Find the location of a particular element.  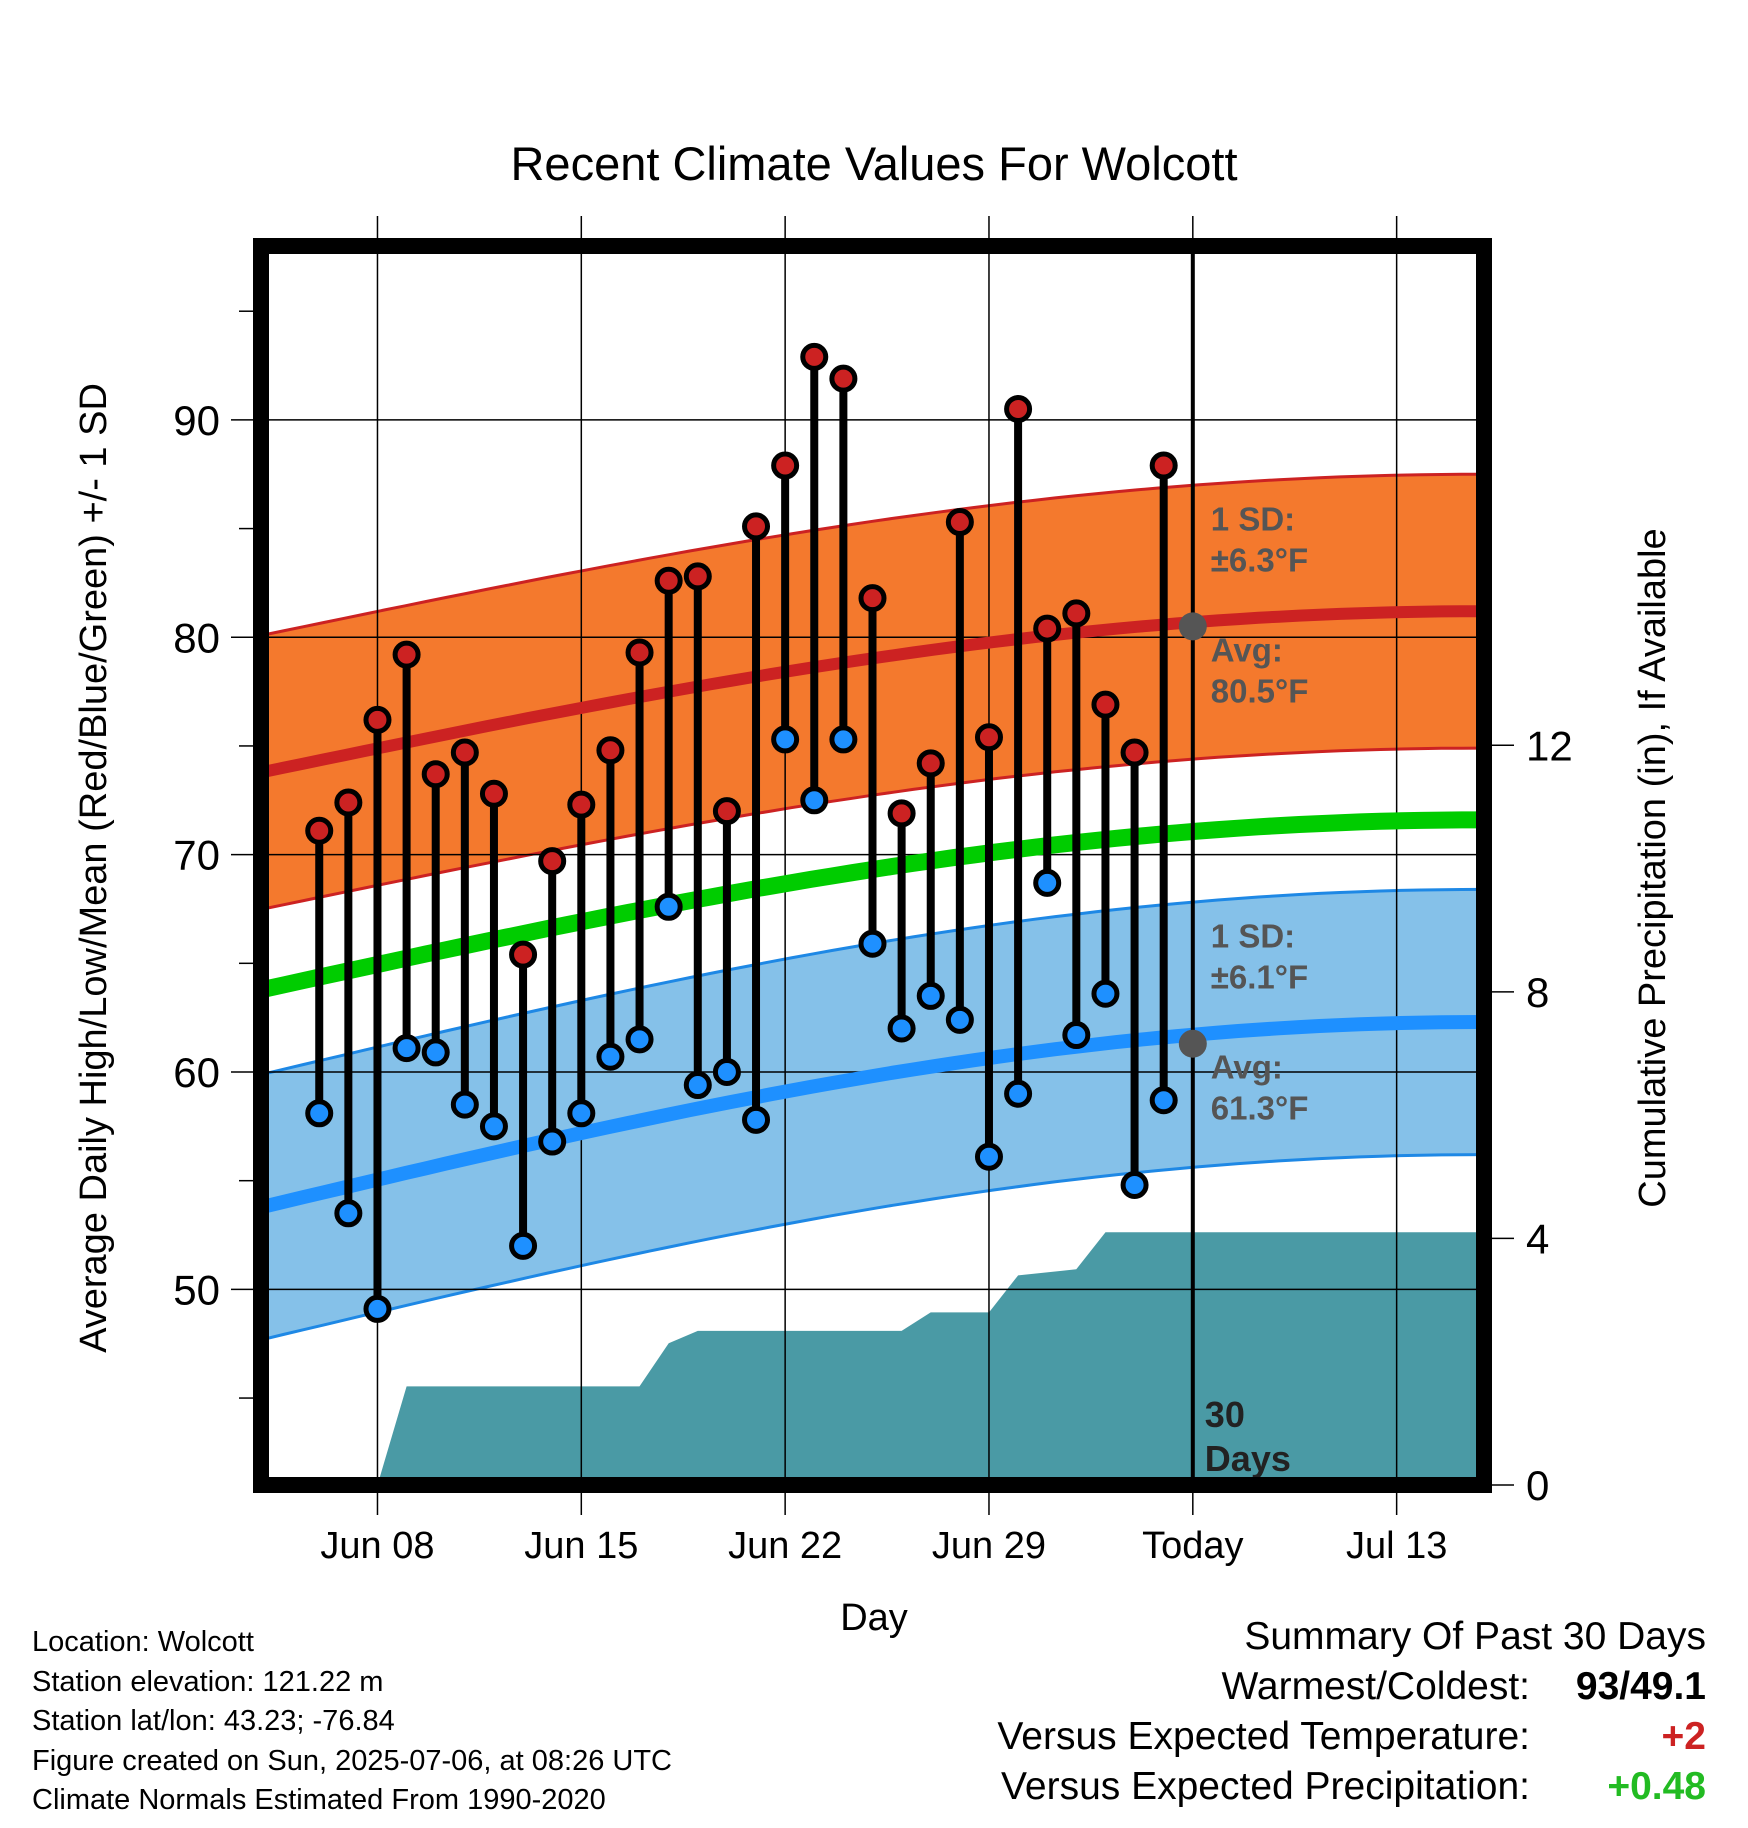

high-avg-value: 80.5°F is located at coordinates (1260, 690).